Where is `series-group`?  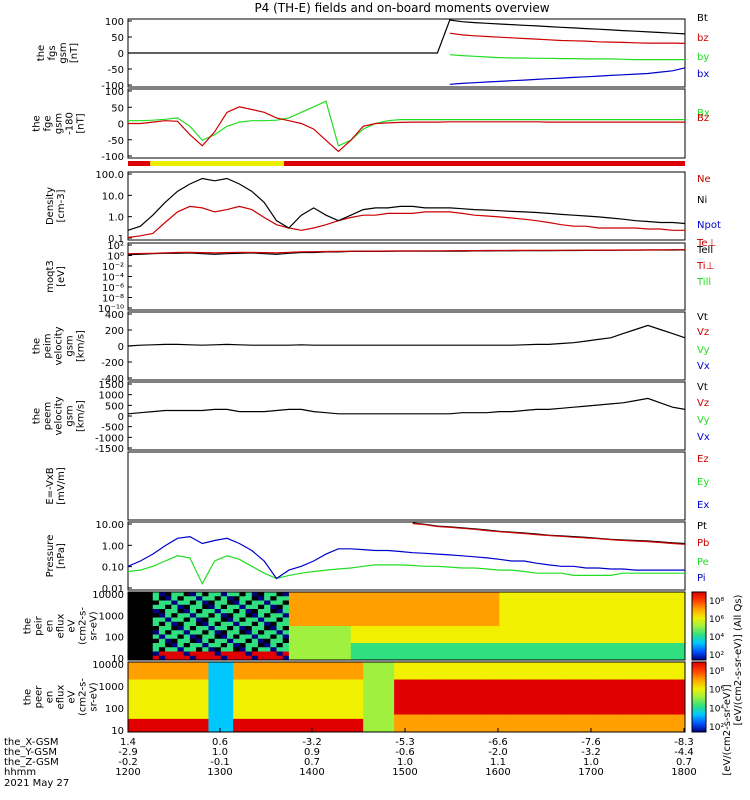 series-group is located at coordinates (406, 406).